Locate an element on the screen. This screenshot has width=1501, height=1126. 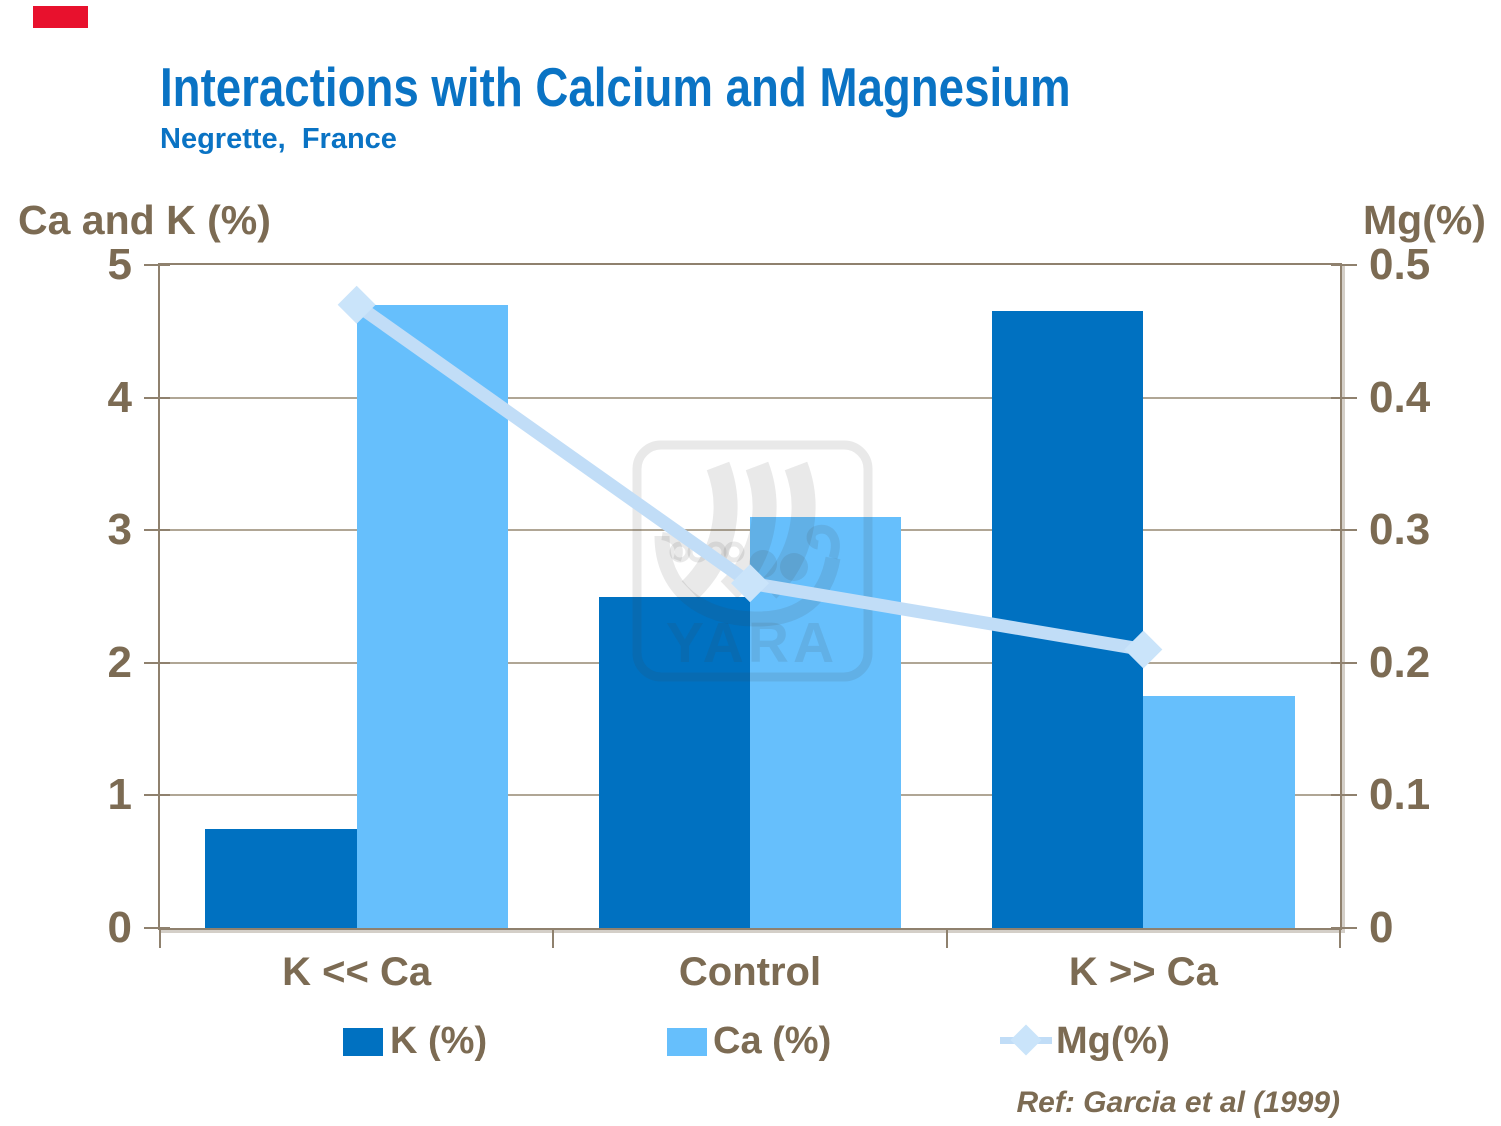
ship-tail-icon is located at coordinates (672, 547).